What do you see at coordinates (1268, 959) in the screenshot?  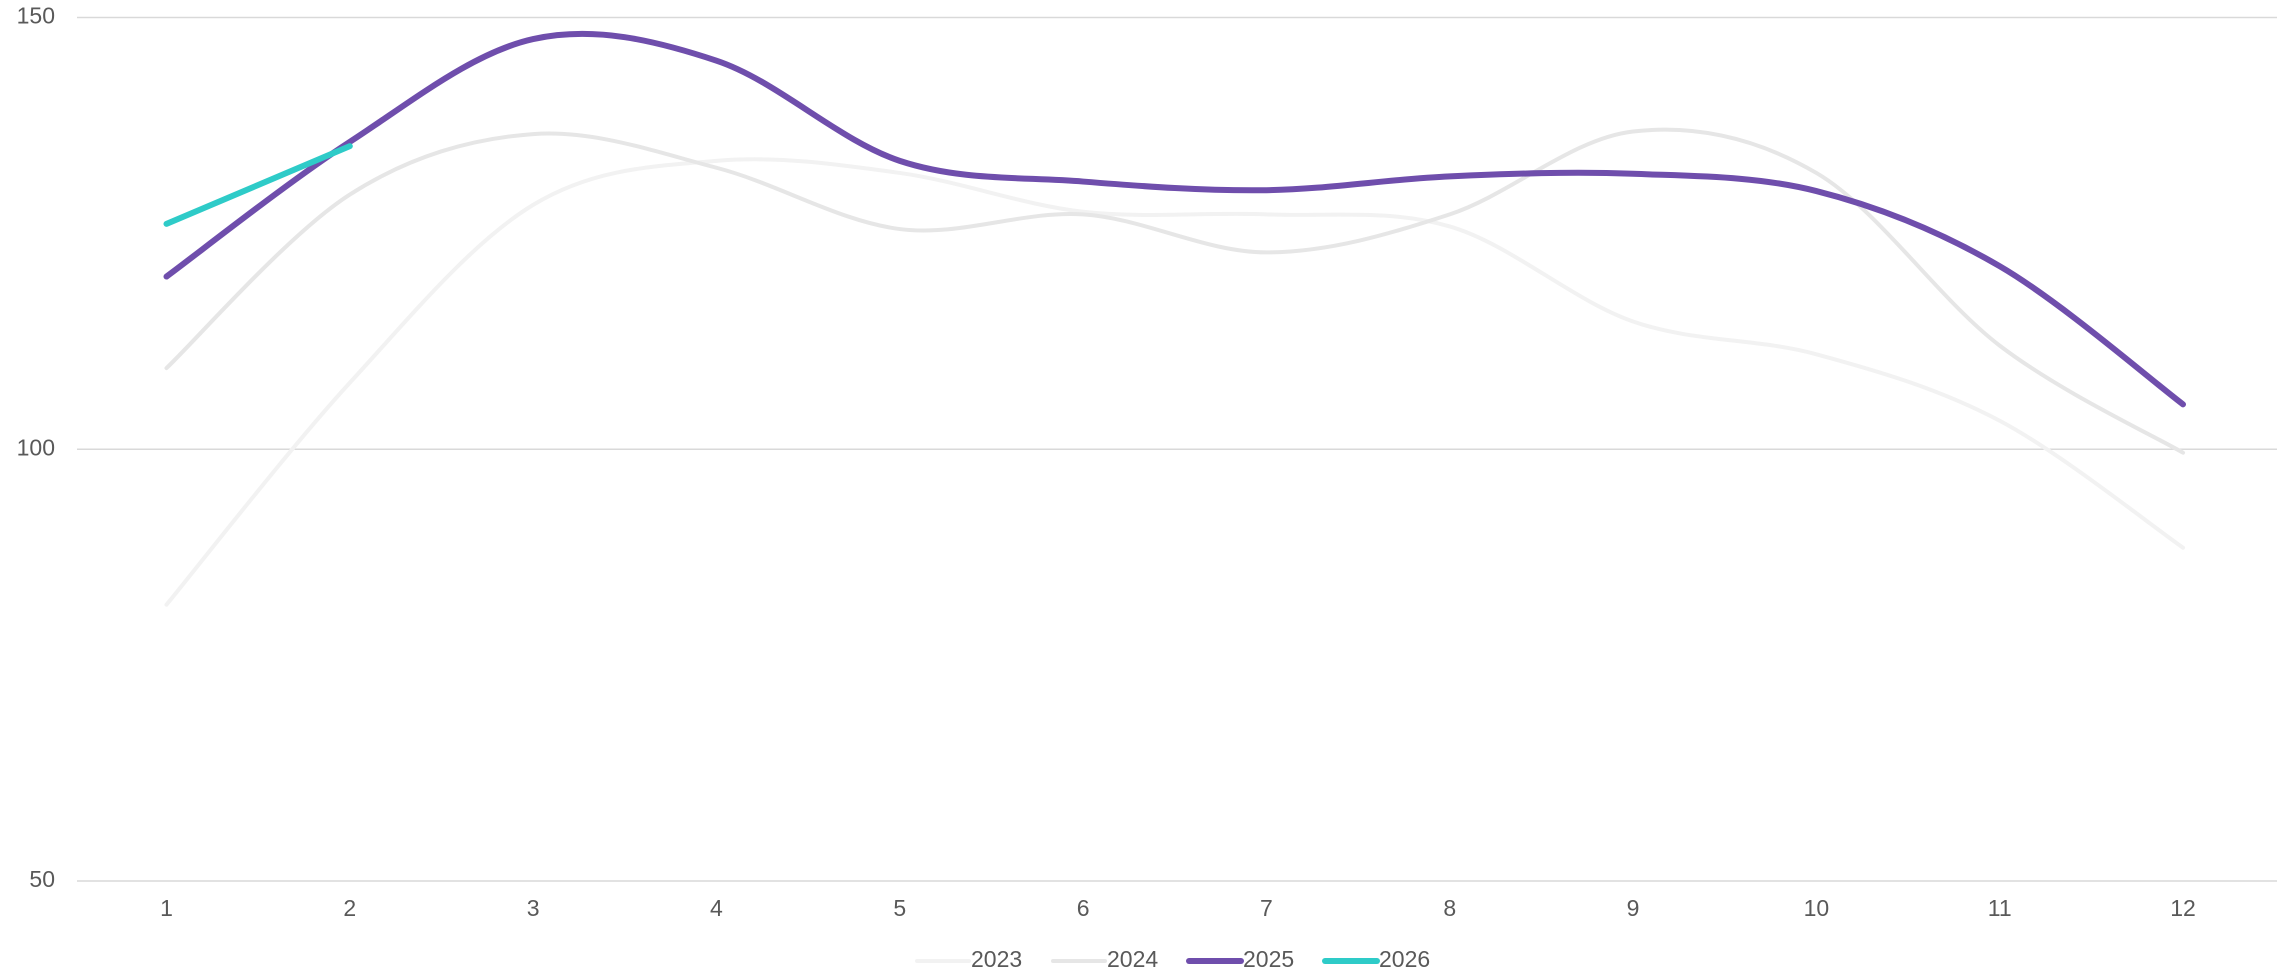 I see `legend-label: 2025` at bounding box center [1268, 959].